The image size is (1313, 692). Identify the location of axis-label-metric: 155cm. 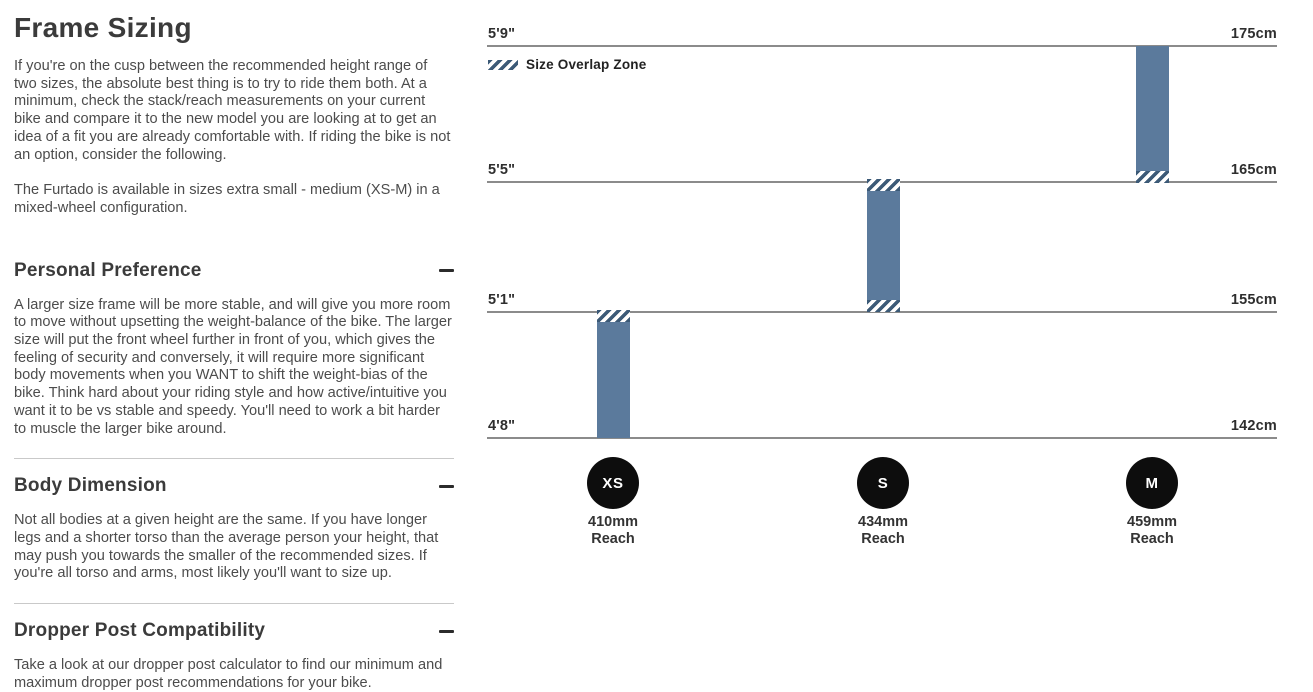
(1253, 300).